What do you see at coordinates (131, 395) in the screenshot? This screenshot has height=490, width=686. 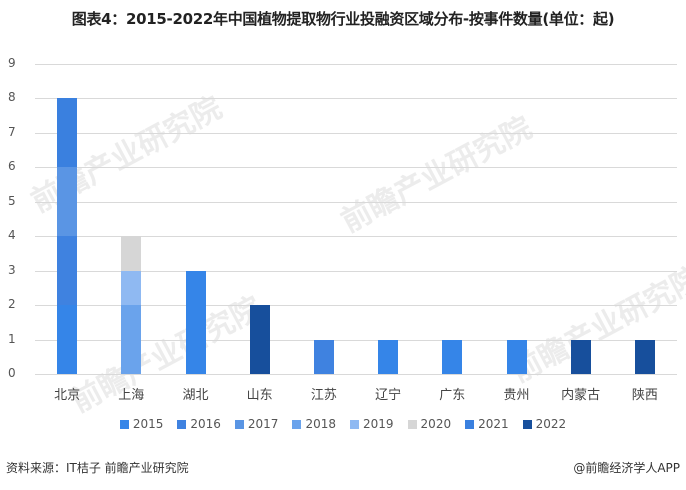 I see `x-tick-label: 上海` at bounding box center [131, 395].